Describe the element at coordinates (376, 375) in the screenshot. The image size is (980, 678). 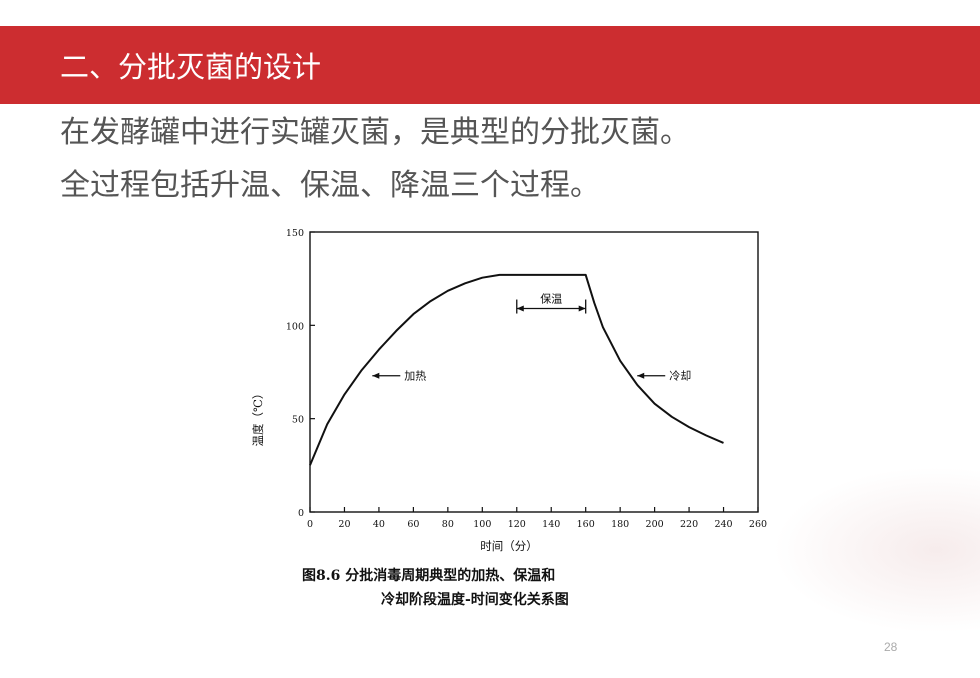
I see `heating-arrow-head` at that location.